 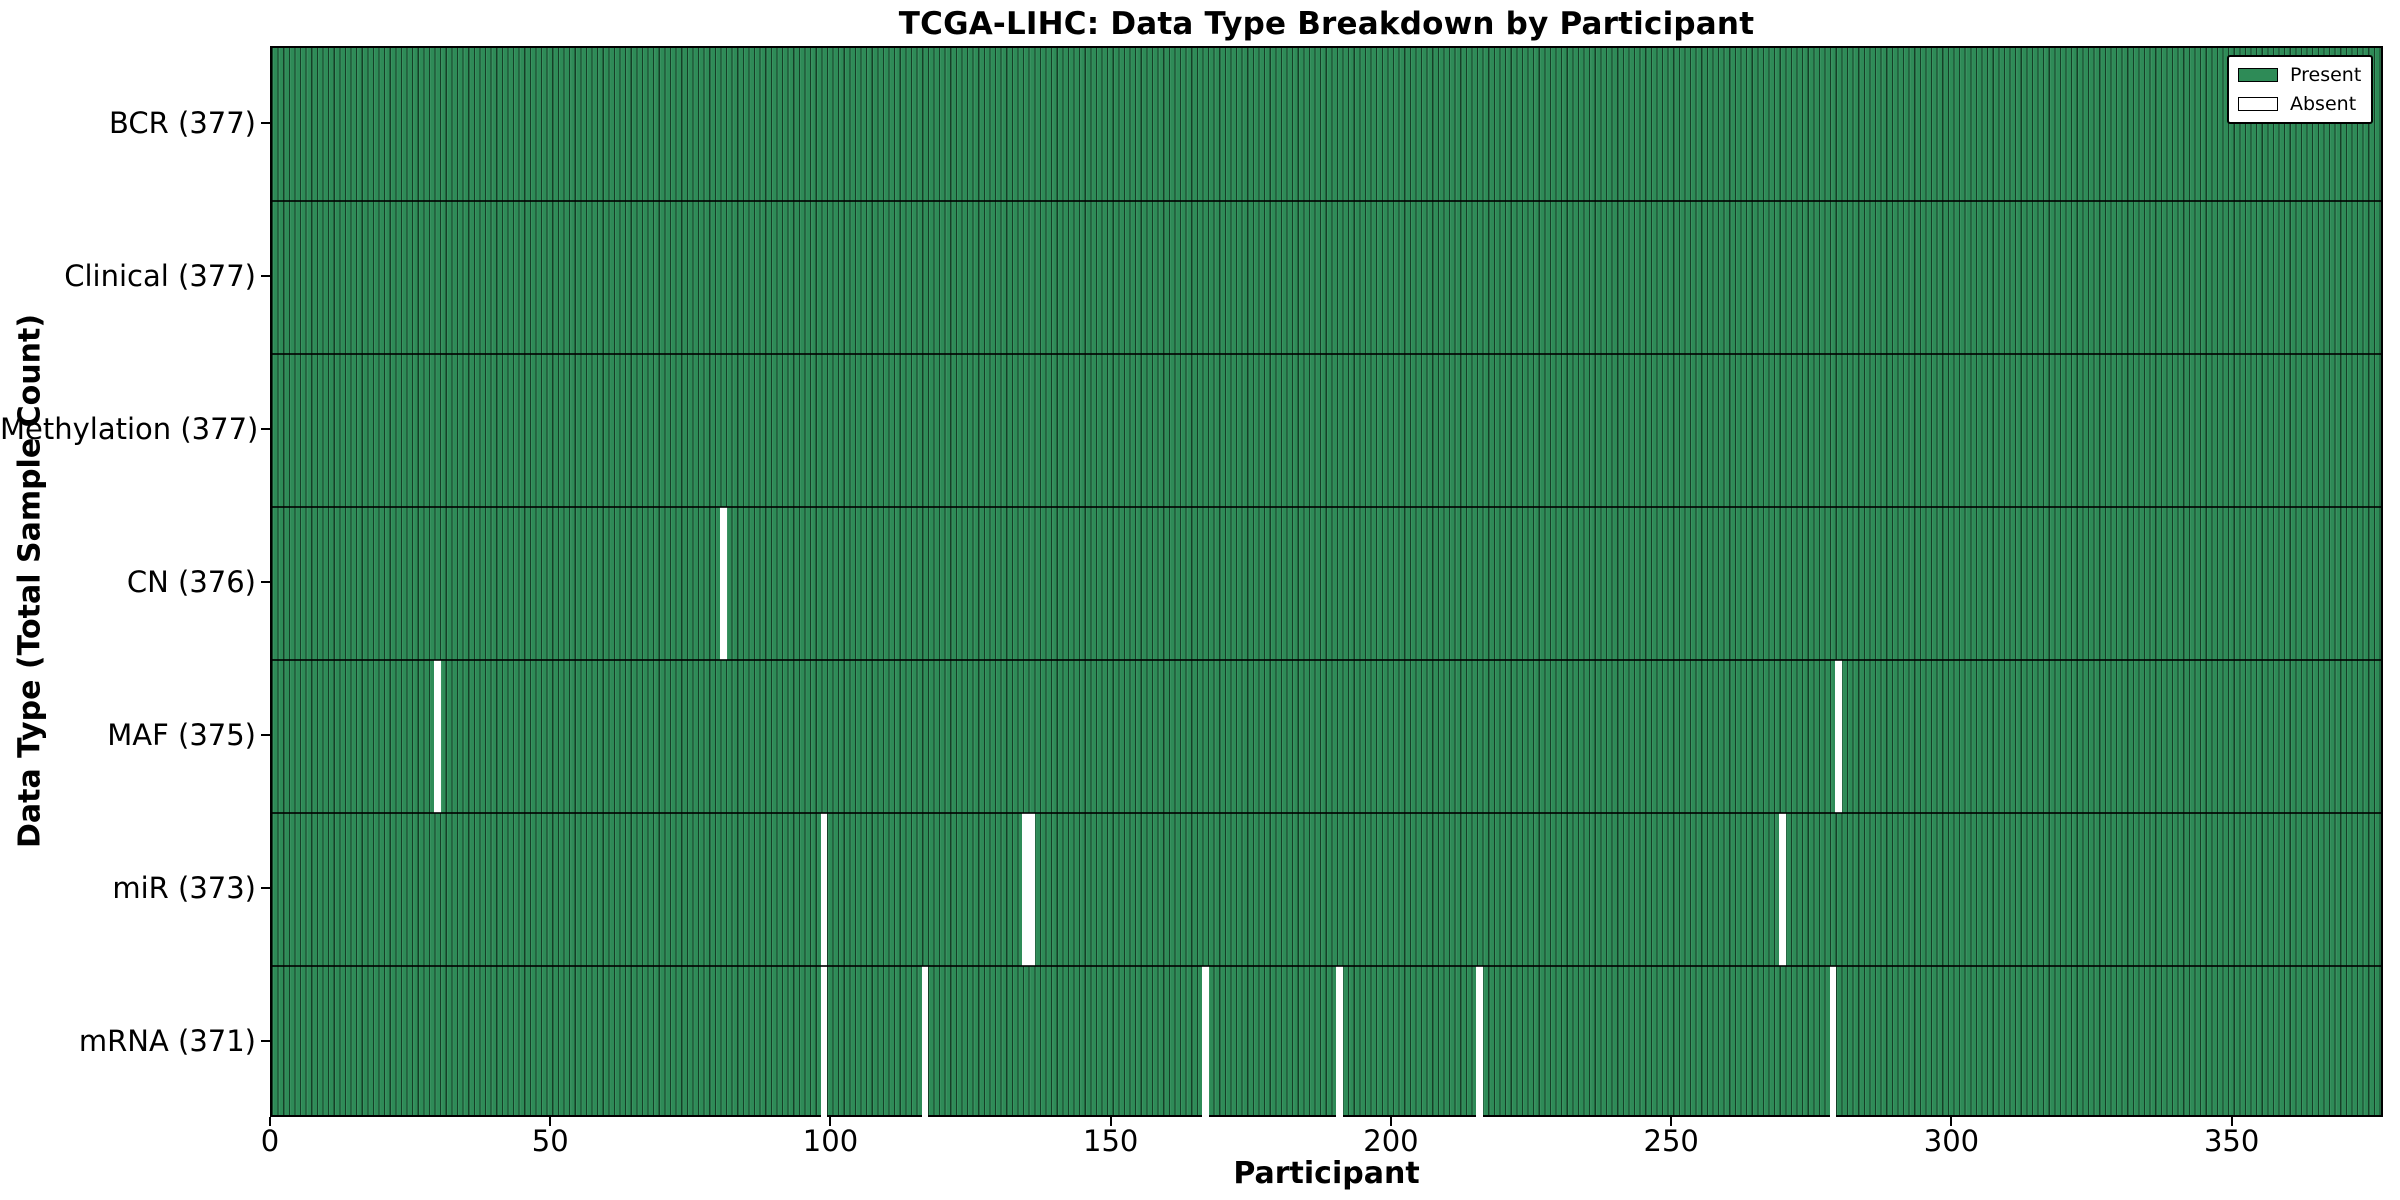 What do you see at coordinates (1111, 1141) in the screenshot?
I see `x-tick-label: 150` at bounding box center [1111, 1141].